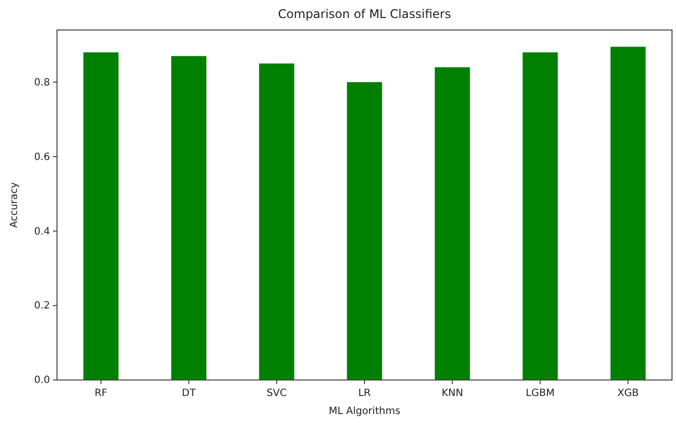  What do you see at coordinates (42, 232) in the screenshot?
I see `y-tick-label: 0.4` at bounding box center [42, 232].